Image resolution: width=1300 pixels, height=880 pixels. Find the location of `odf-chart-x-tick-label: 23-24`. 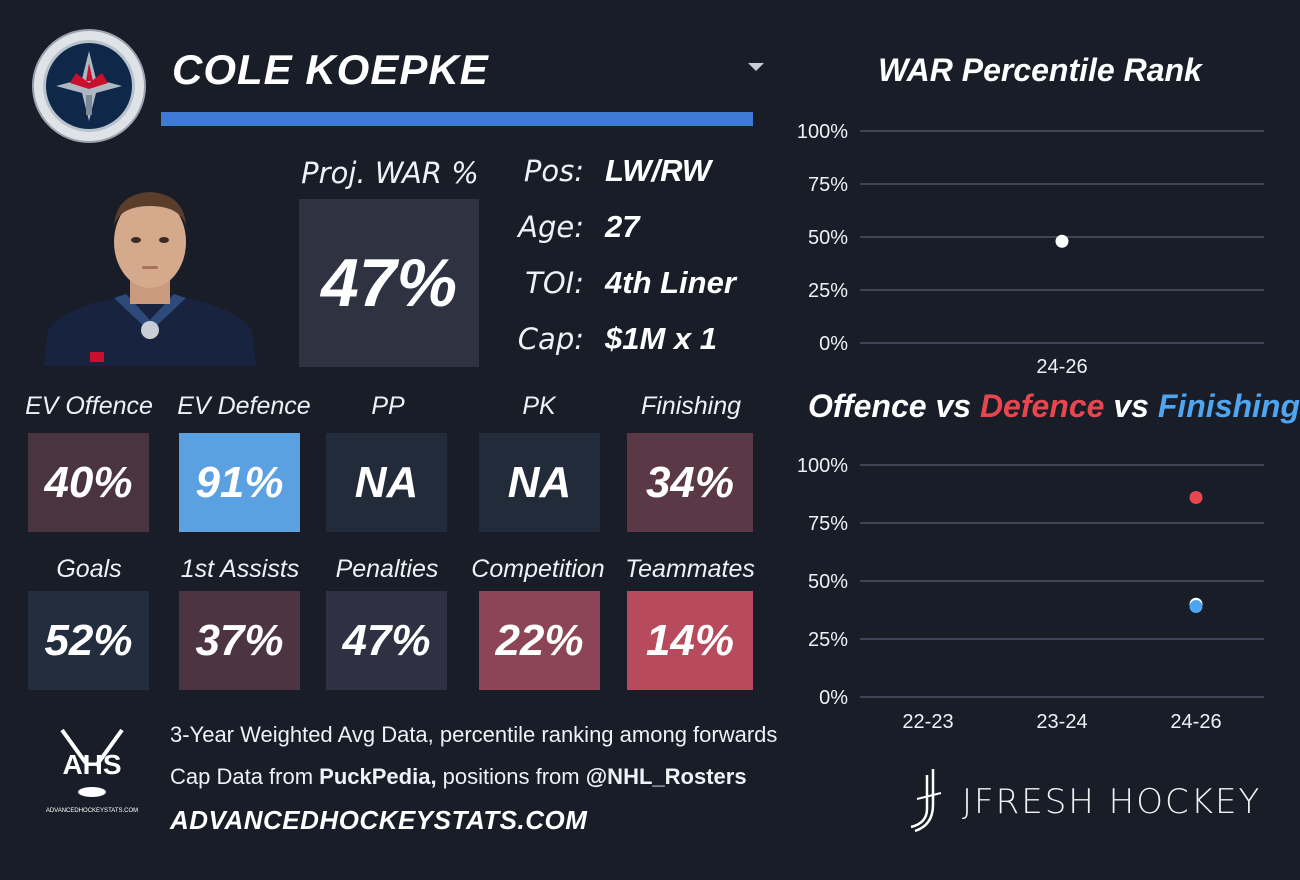

odf-chart-x-tick-label: 23-24 is located at coordinates (1061, 722).